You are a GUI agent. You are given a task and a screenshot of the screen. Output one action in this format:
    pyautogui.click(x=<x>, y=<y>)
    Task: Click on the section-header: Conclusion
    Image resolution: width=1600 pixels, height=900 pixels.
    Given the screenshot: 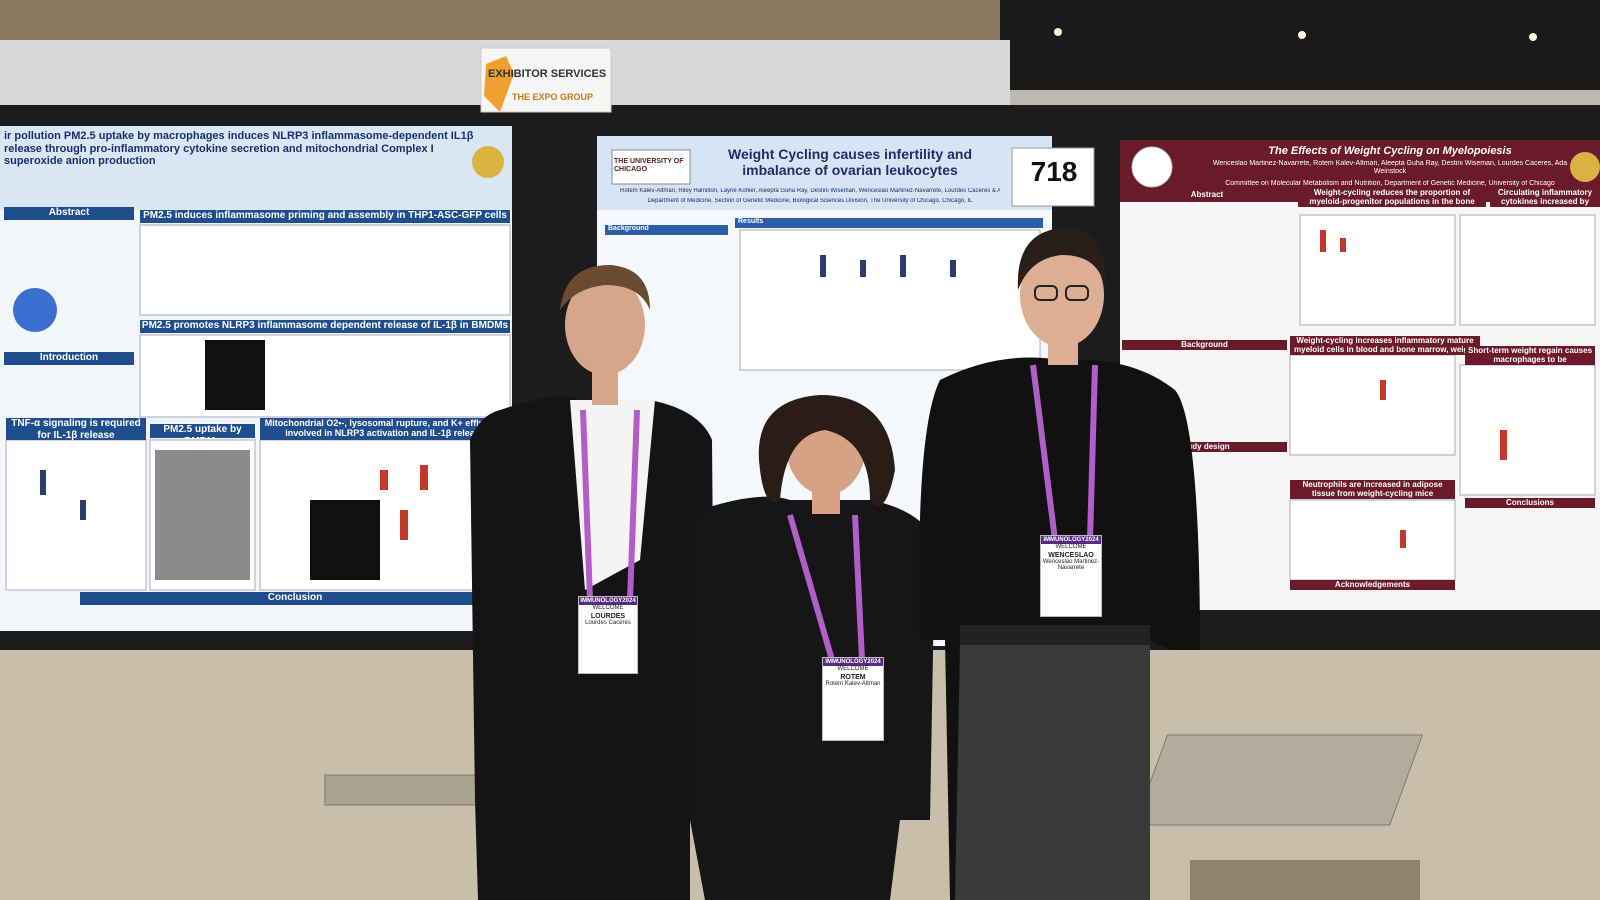 What is the action you would take?
    pyautogui.click(x=295, y=598)
    